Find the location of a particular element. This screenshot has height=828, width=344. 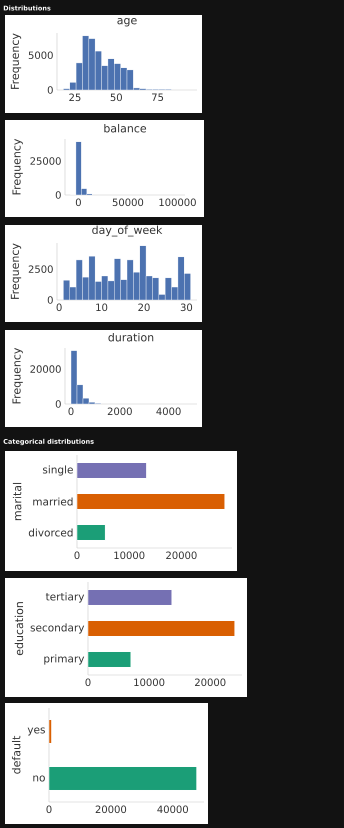

y-tick-label: tertiary is located at coordinates (65, 597).